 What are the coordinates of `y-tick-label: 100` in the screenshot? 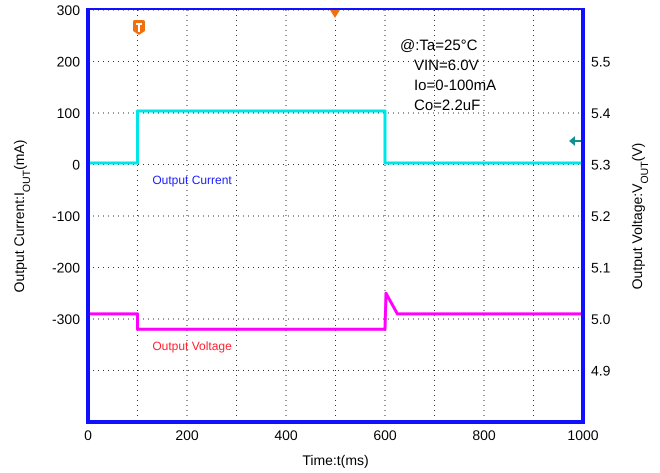 It's located at (68, 112).